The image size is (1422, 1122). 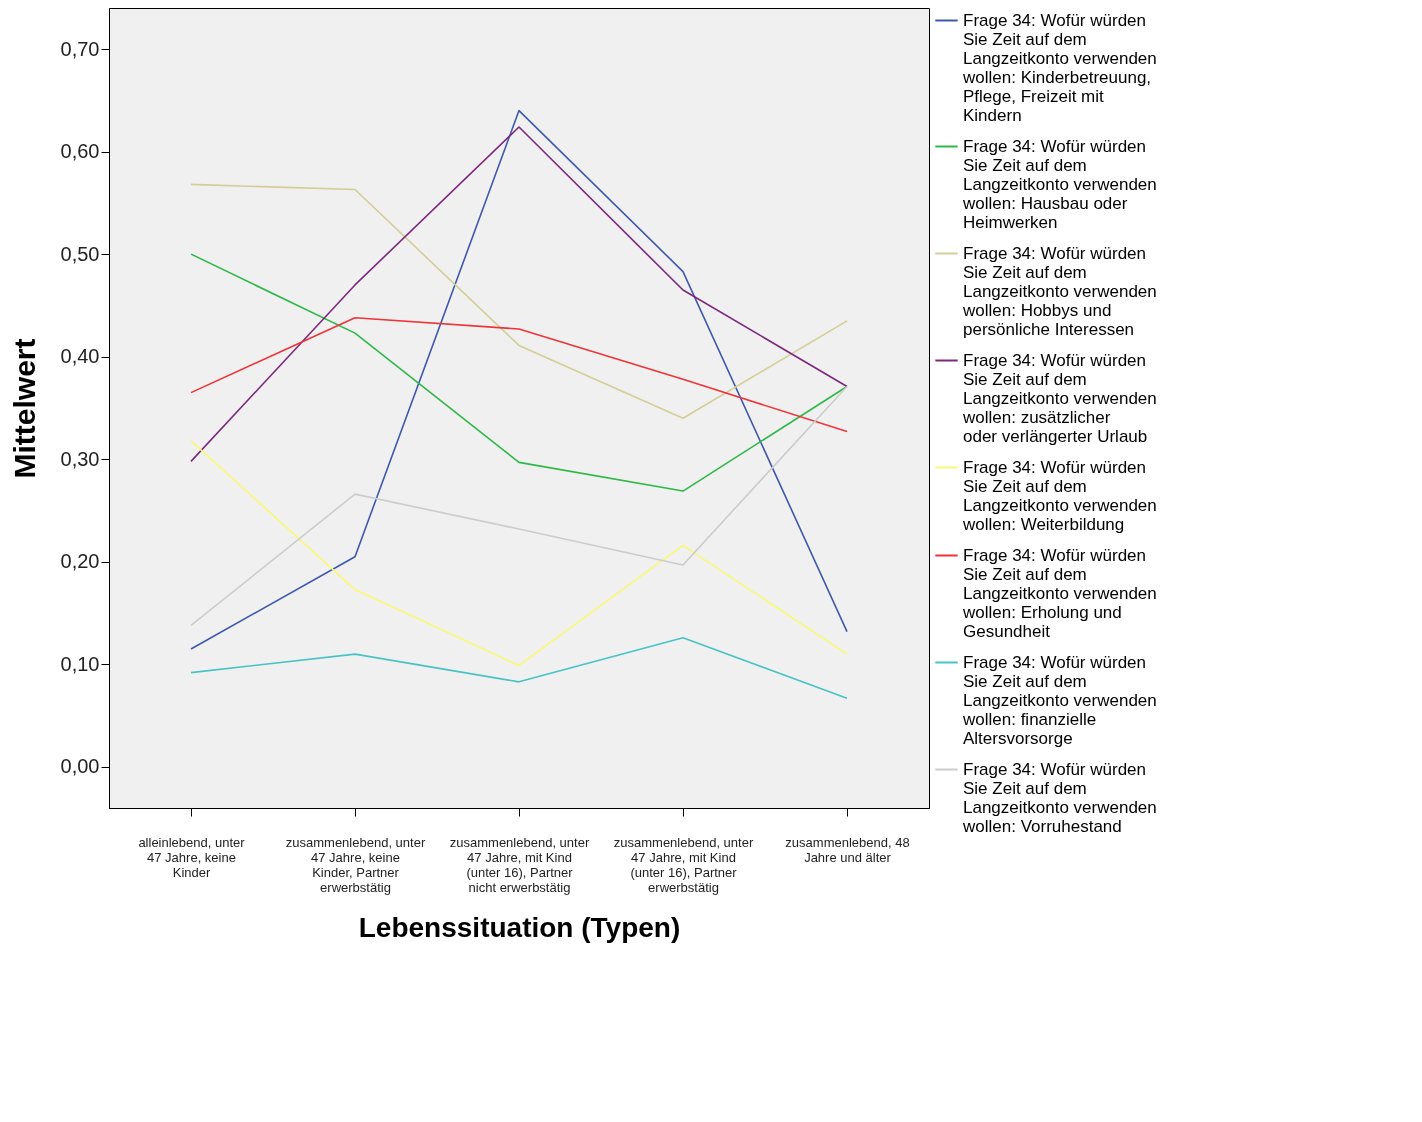 I want to click on legend-label: Frage 34: Wofür würden Sie Zeit auf dem Langzeitkonto verwenden wollen: finanzielle Altersvorsorge, so click(x=1059, y=700).